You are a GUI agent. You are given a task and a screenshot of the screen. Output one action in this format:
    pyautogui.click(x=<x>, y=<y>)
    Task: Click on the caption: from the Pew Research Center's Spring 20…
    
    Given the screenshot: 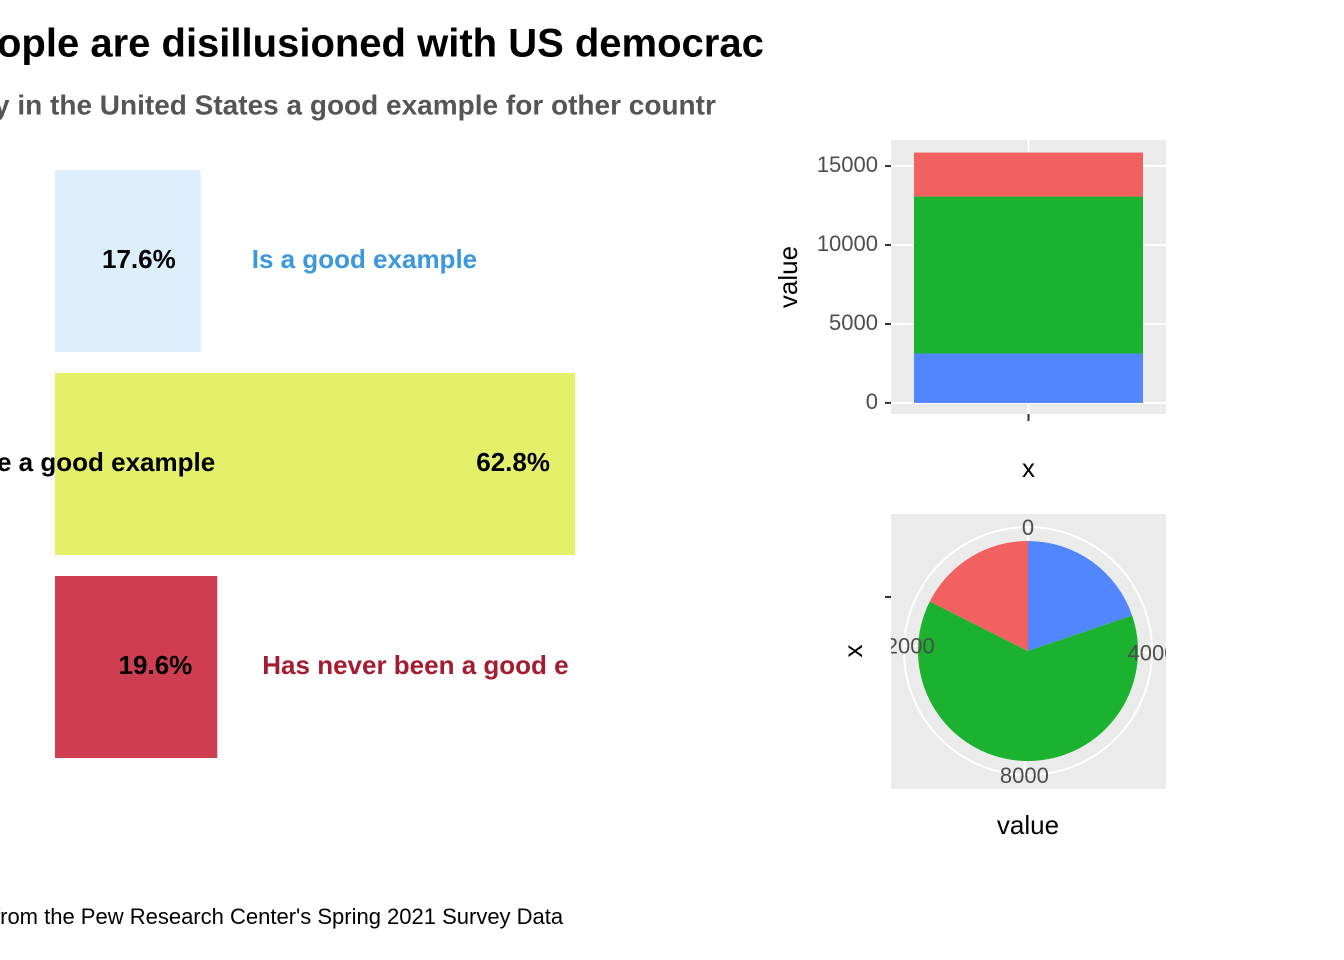 What is the action you would take?
    pyautogui.click(x=282, y=916)
    